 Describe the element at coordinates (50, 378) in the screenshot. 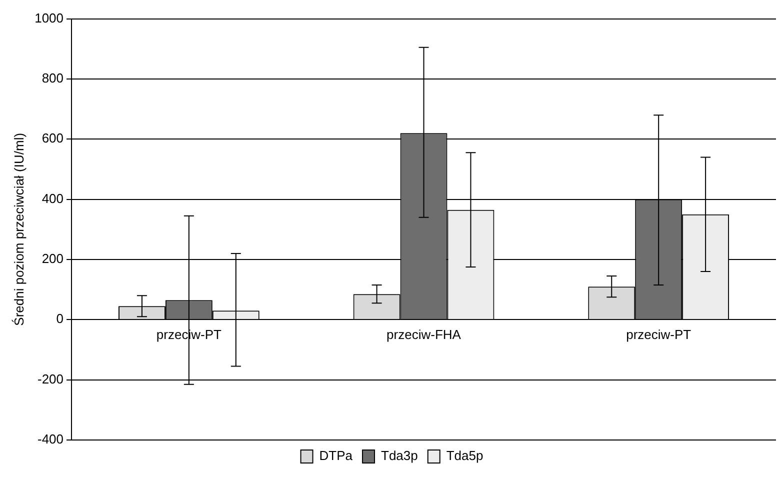

I see `y-tick-label: -200` at that location.